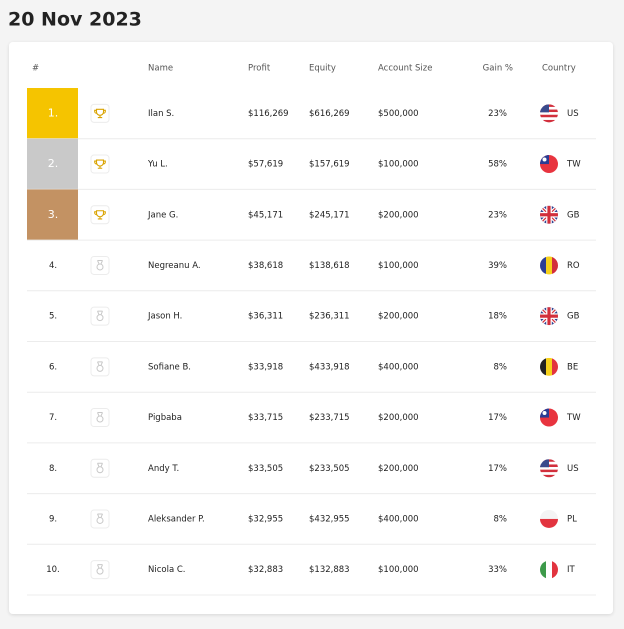 The image size is (624, 629). What do you see at coordinates (573, 418) in the screenshot?
I see `cell: TW` at bounding box center [573, 418].